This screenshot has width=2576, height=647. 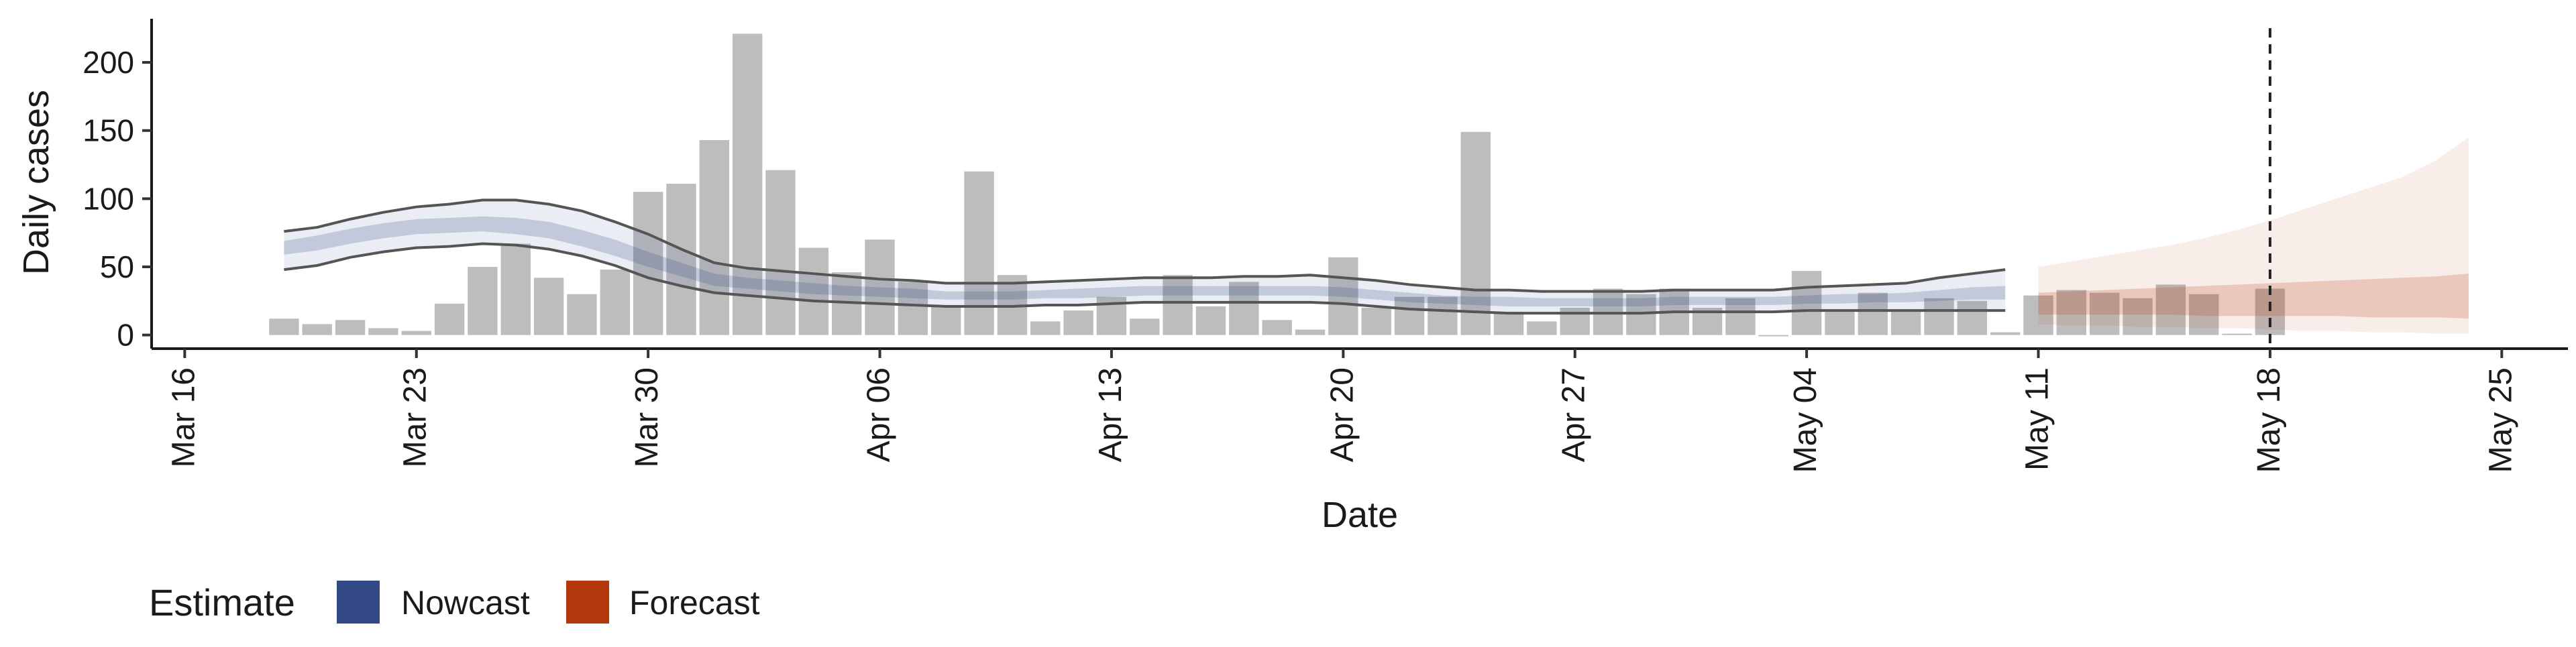 I want to click on x-tick-label: Mar 30, so click(x=647, y=417).